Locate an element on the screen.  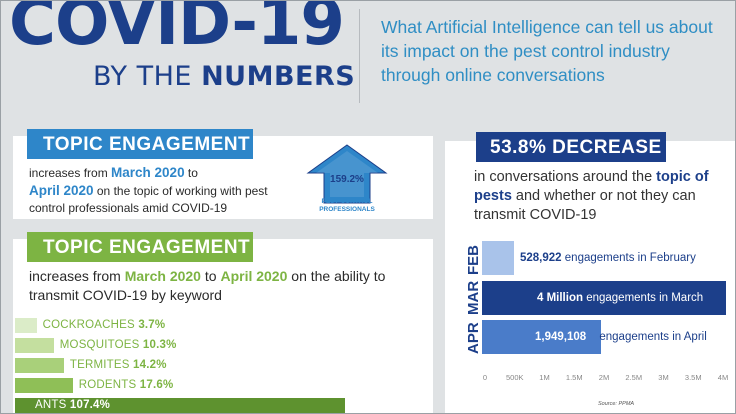
month-value-label: 4 Million engagements in March is located at coordinates (620, 298).